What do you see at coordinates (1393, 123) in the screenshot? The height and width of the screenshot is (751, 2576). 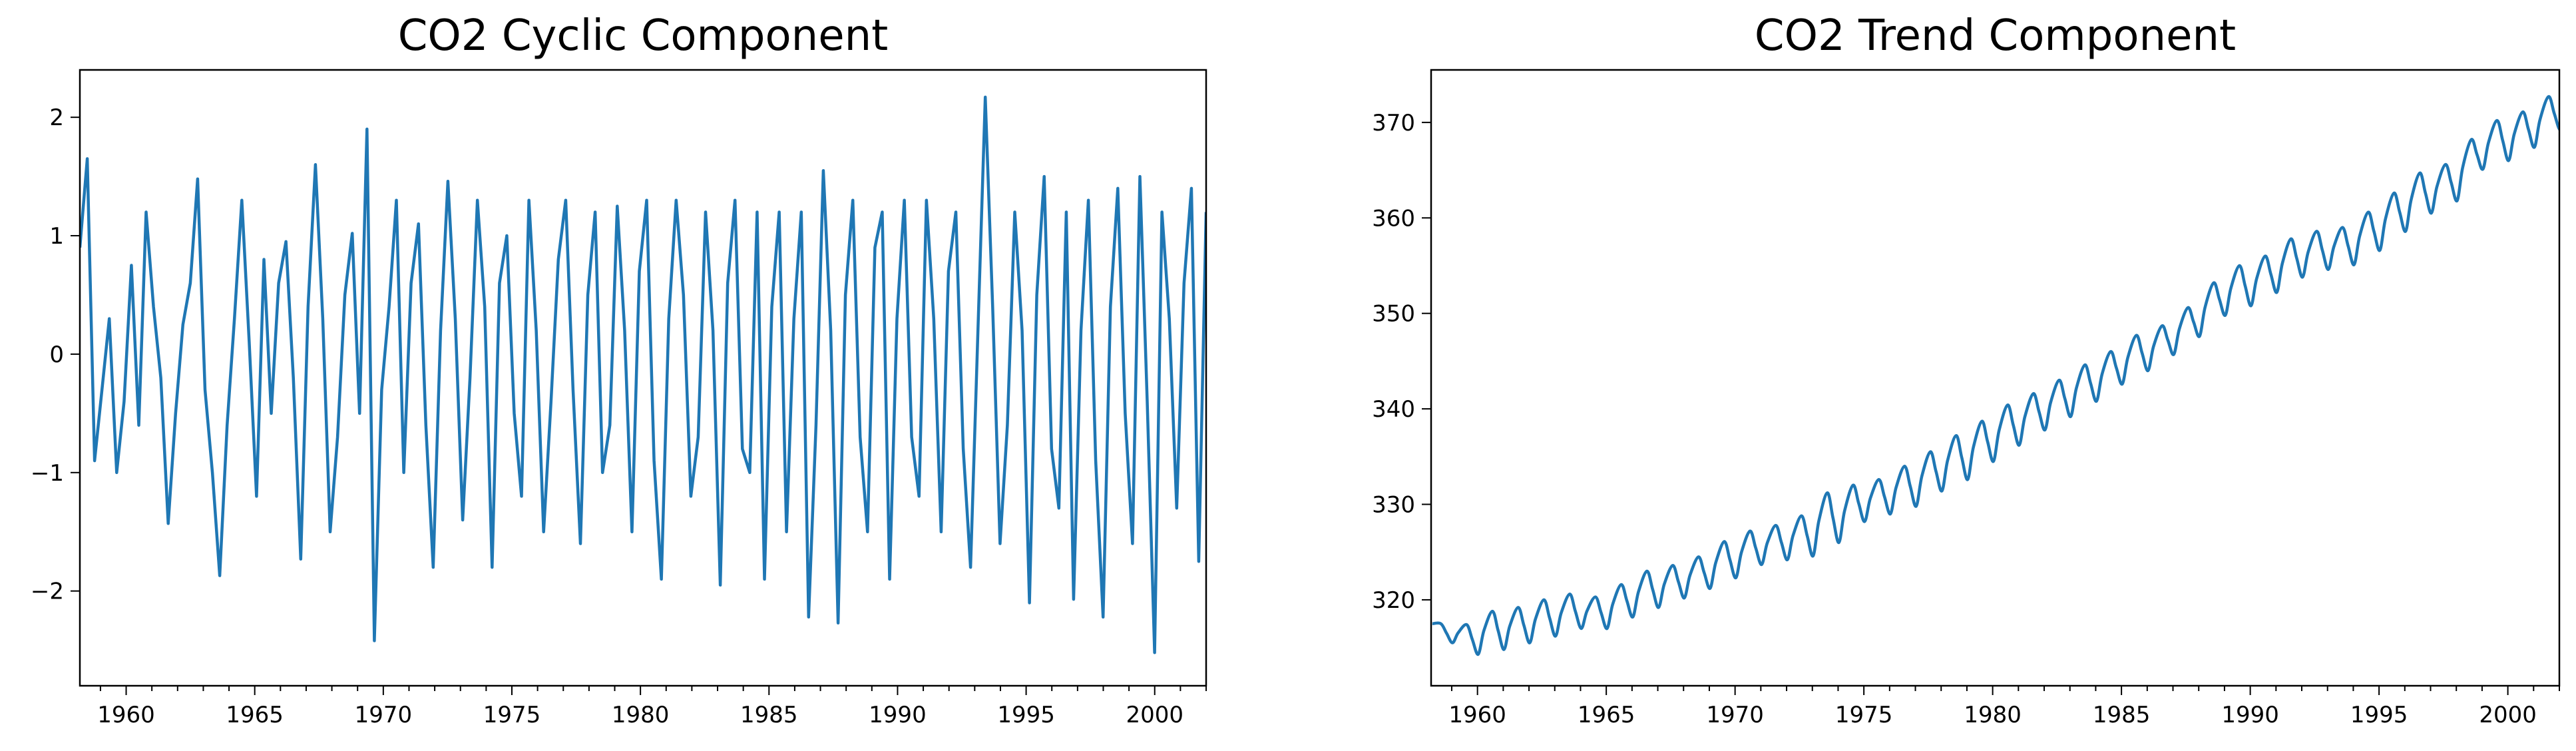 I see `y-tick-label: 370` at bounding box center [1393, 123].